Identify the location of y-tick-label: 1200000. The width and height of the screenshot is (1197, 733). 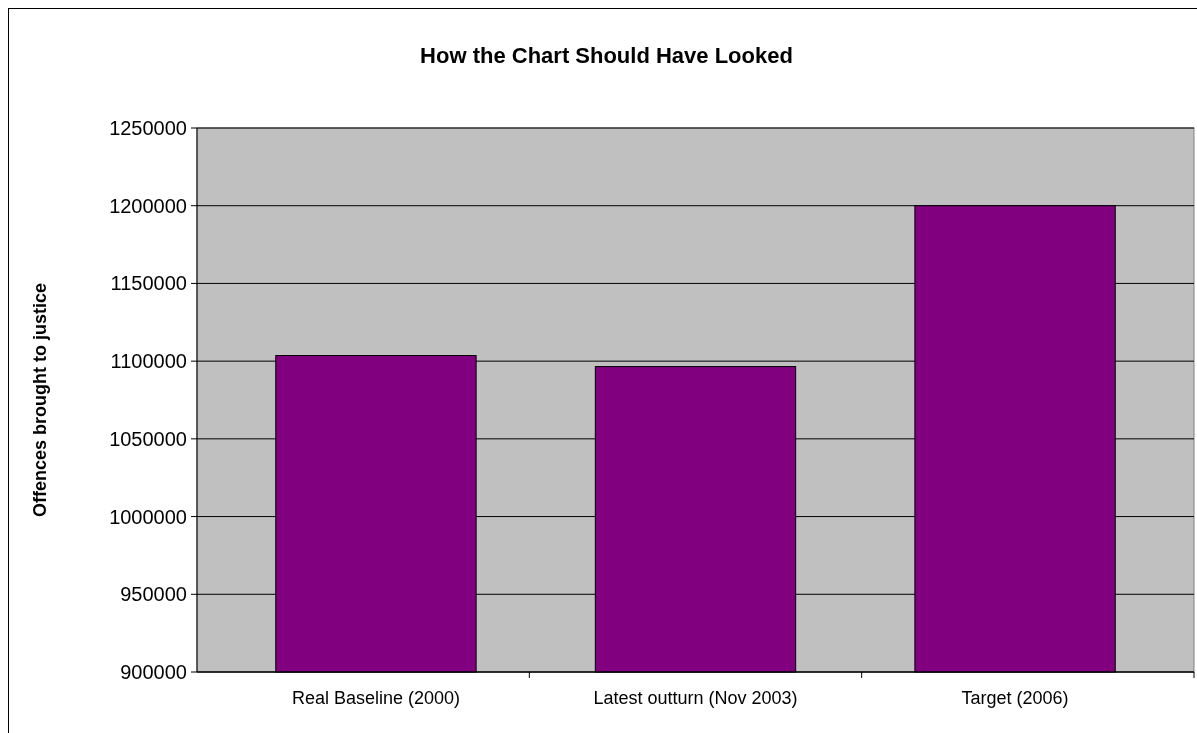
(148, 205).